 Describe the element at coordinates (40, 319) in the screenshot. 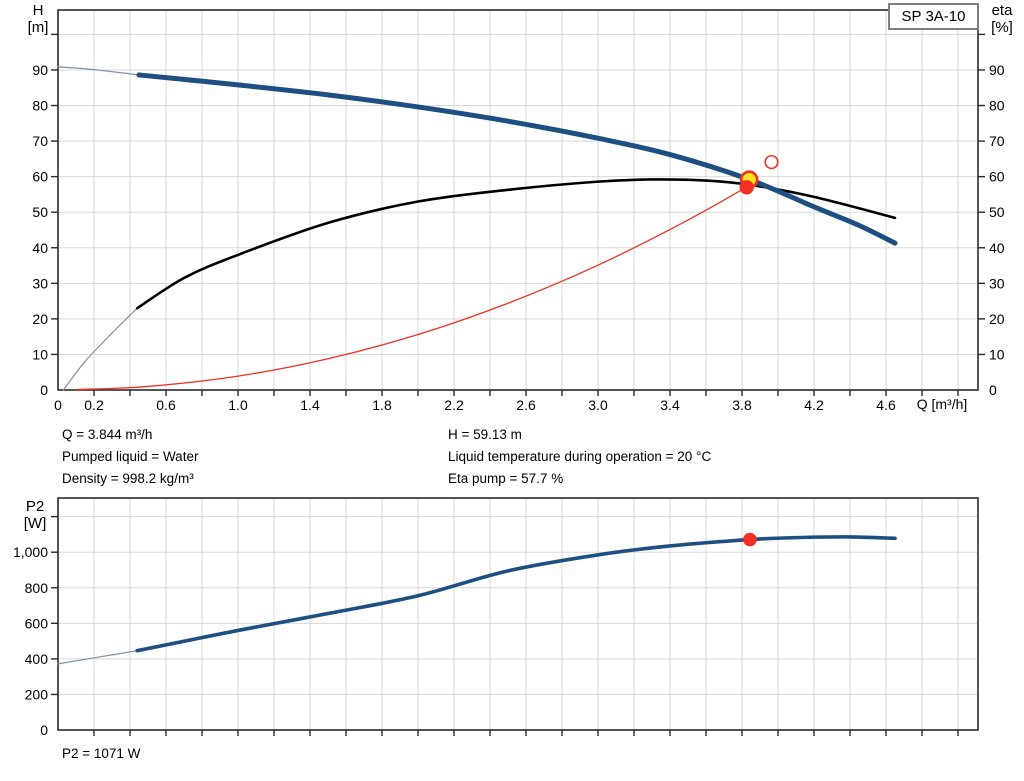

I see `y-tick-label-left: 20` at that location.